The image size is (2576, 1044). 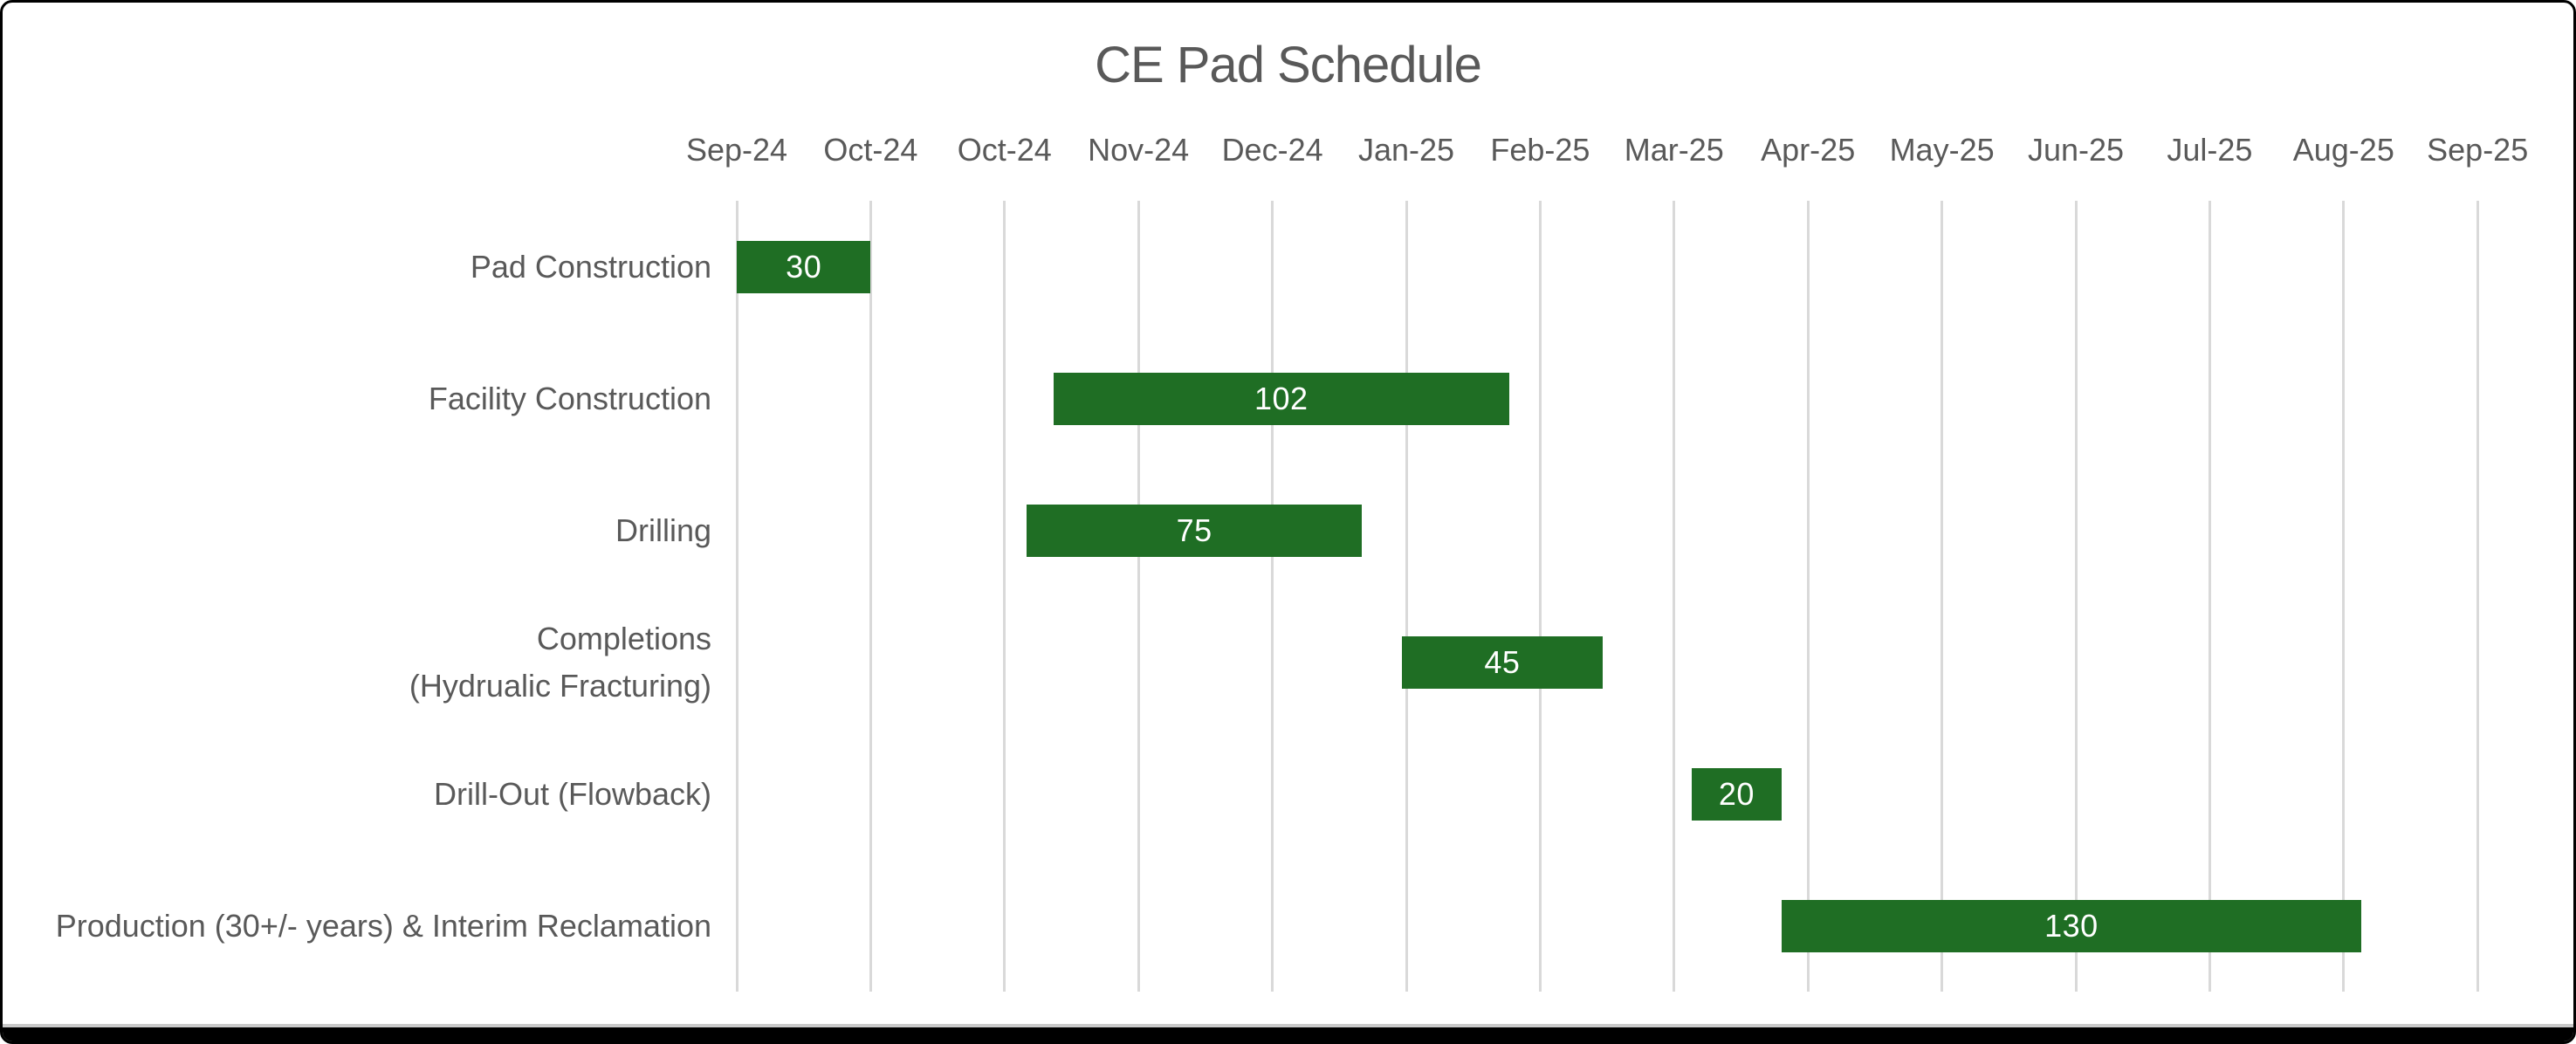 What do you see at coordinates (1406, 150) in the screenshot?
I see `x-axis-tick-label: Jan-25` at bounding box center [1406, 150].